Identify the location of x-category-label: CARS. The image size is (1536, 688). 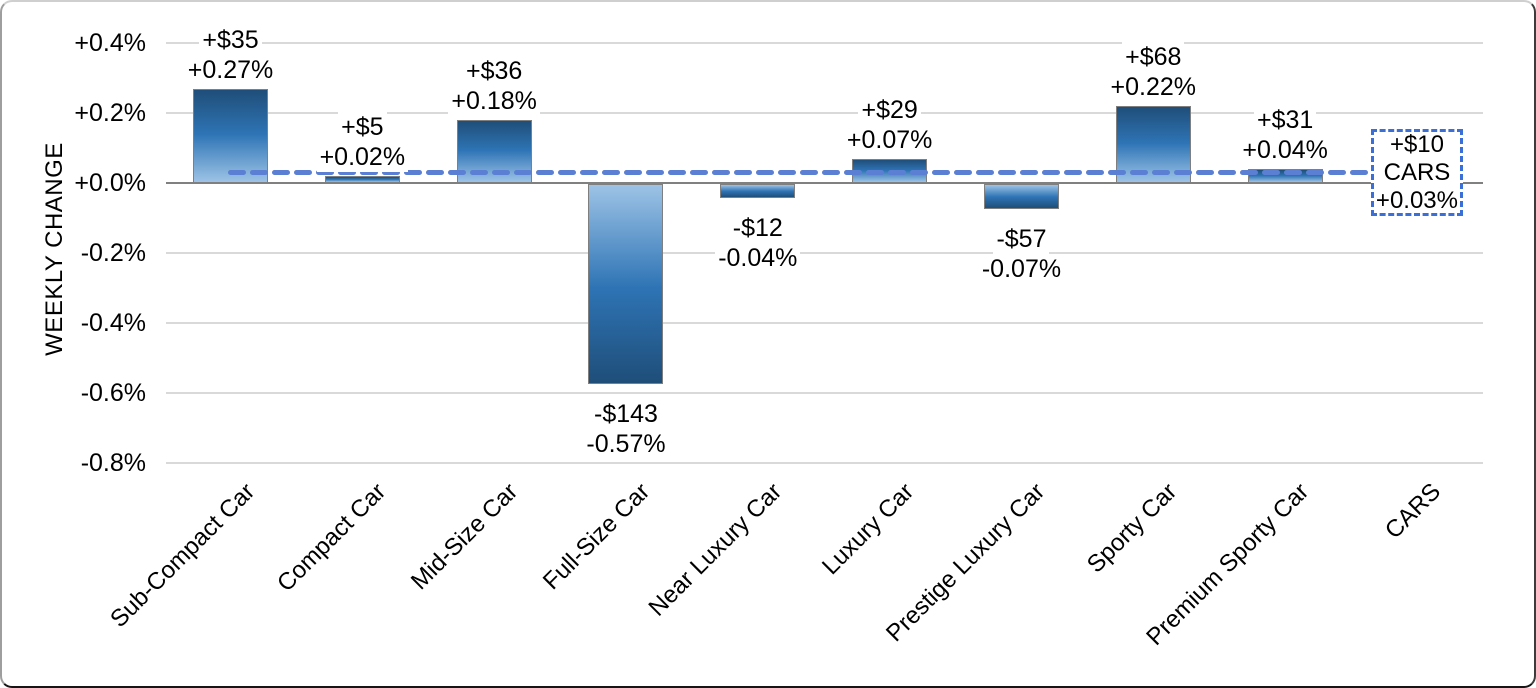
(1413, 511).